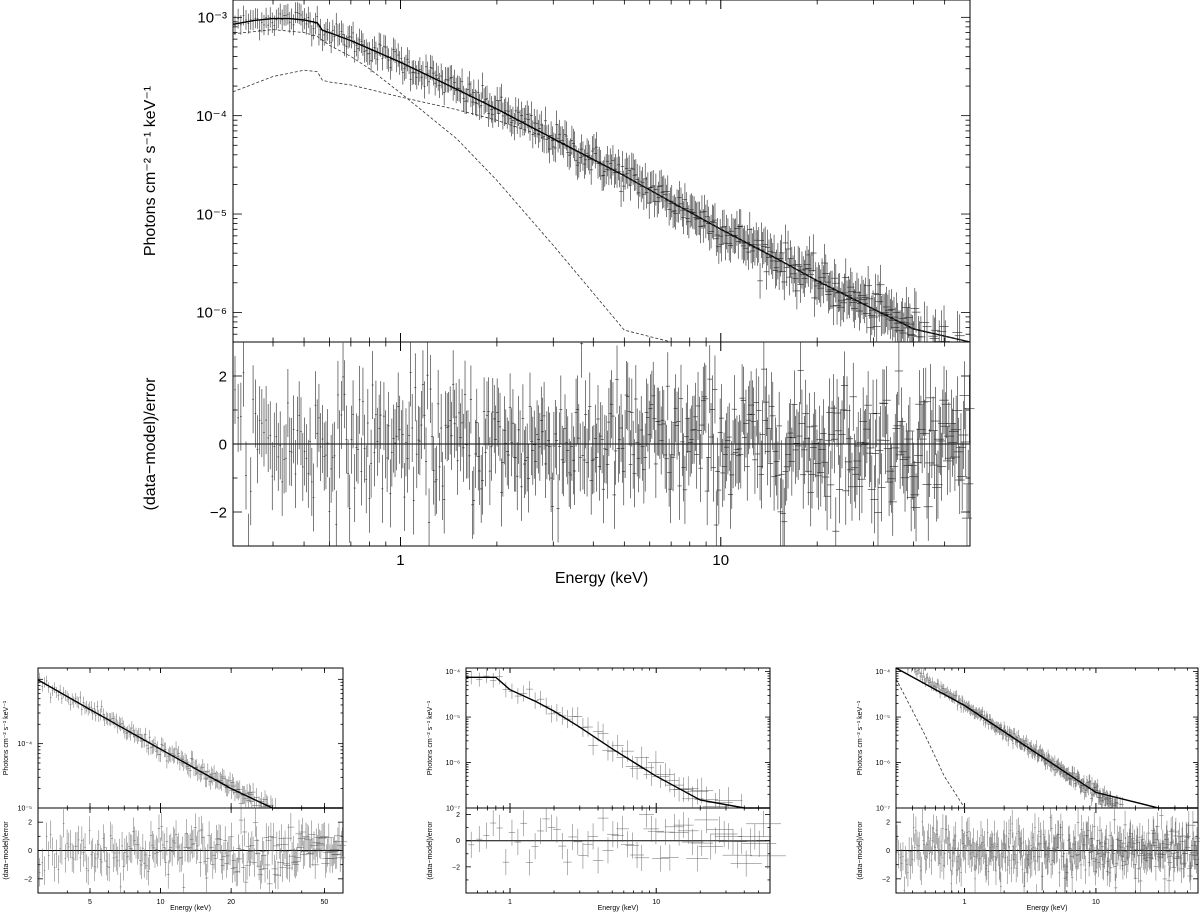  What do you see at coordinates (231, 902) in the screenshot?
I see `x-tick-label: 20` at bounding box center [231, 902].